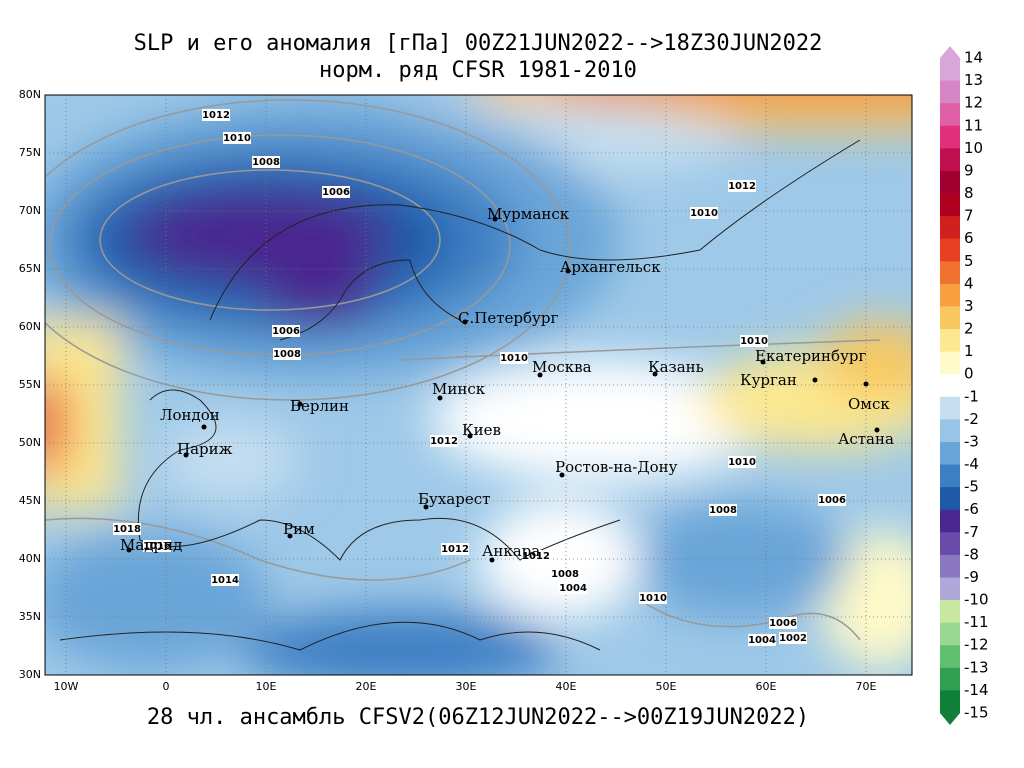 This screenshot has height=768, width=1024. What do you see at coordinates (969, 306) in the screenshot?
I see `colorbar-label: 3` at bounding box center [969, 306].